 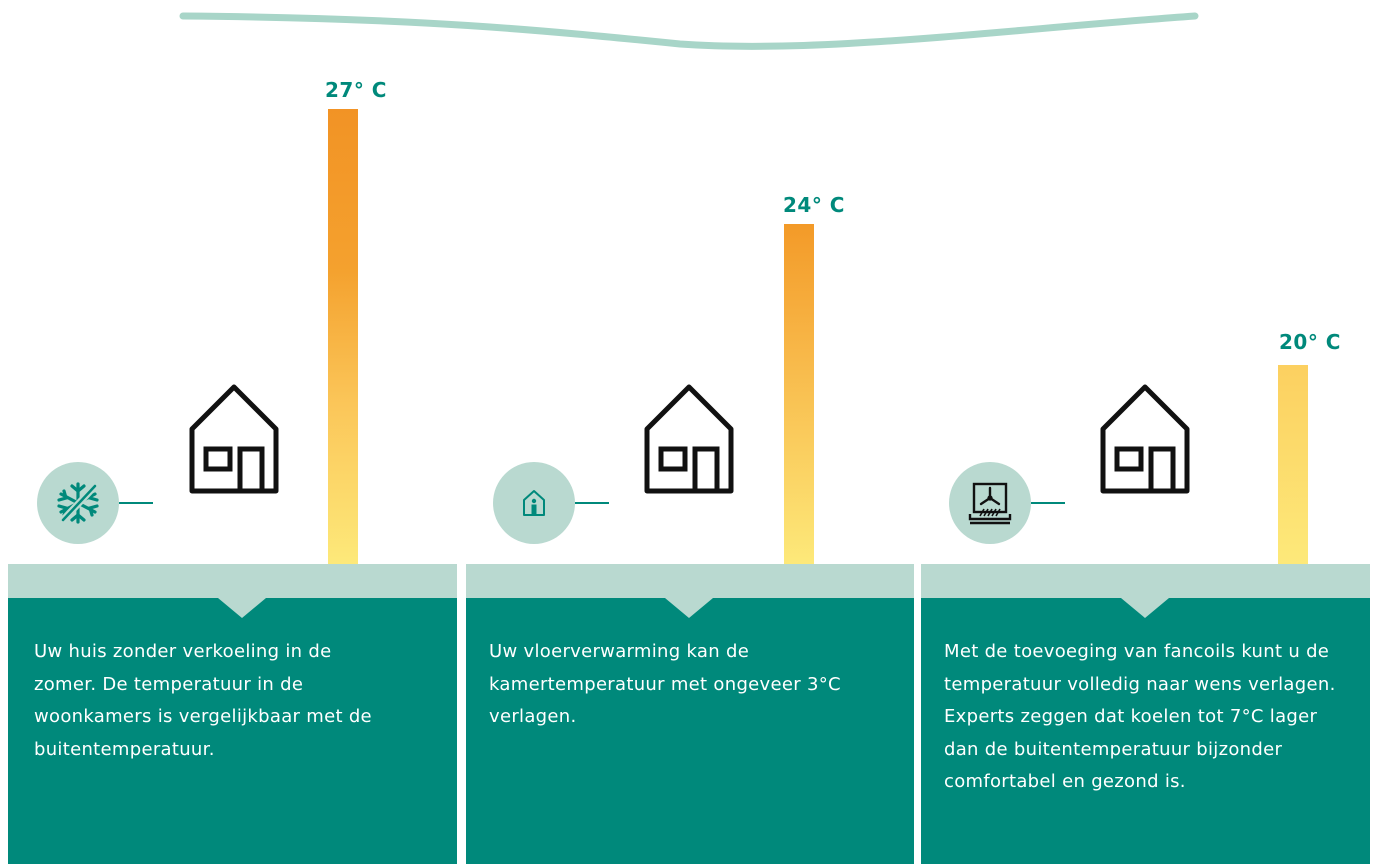 What do you see at coordinates (689, 31) in the screenshot?
I see `decorative-wave` at bounding box center [689, 31].